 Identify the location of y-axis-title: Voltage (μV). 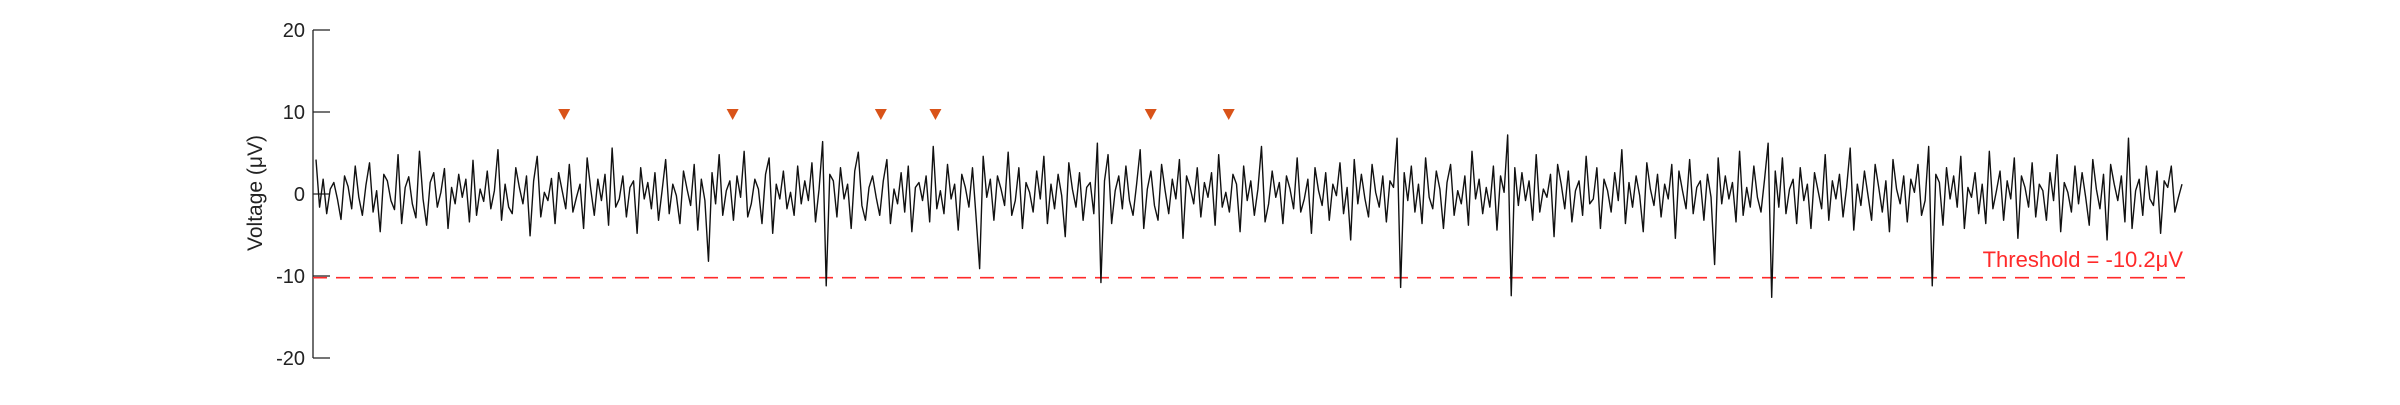
(255, 193).